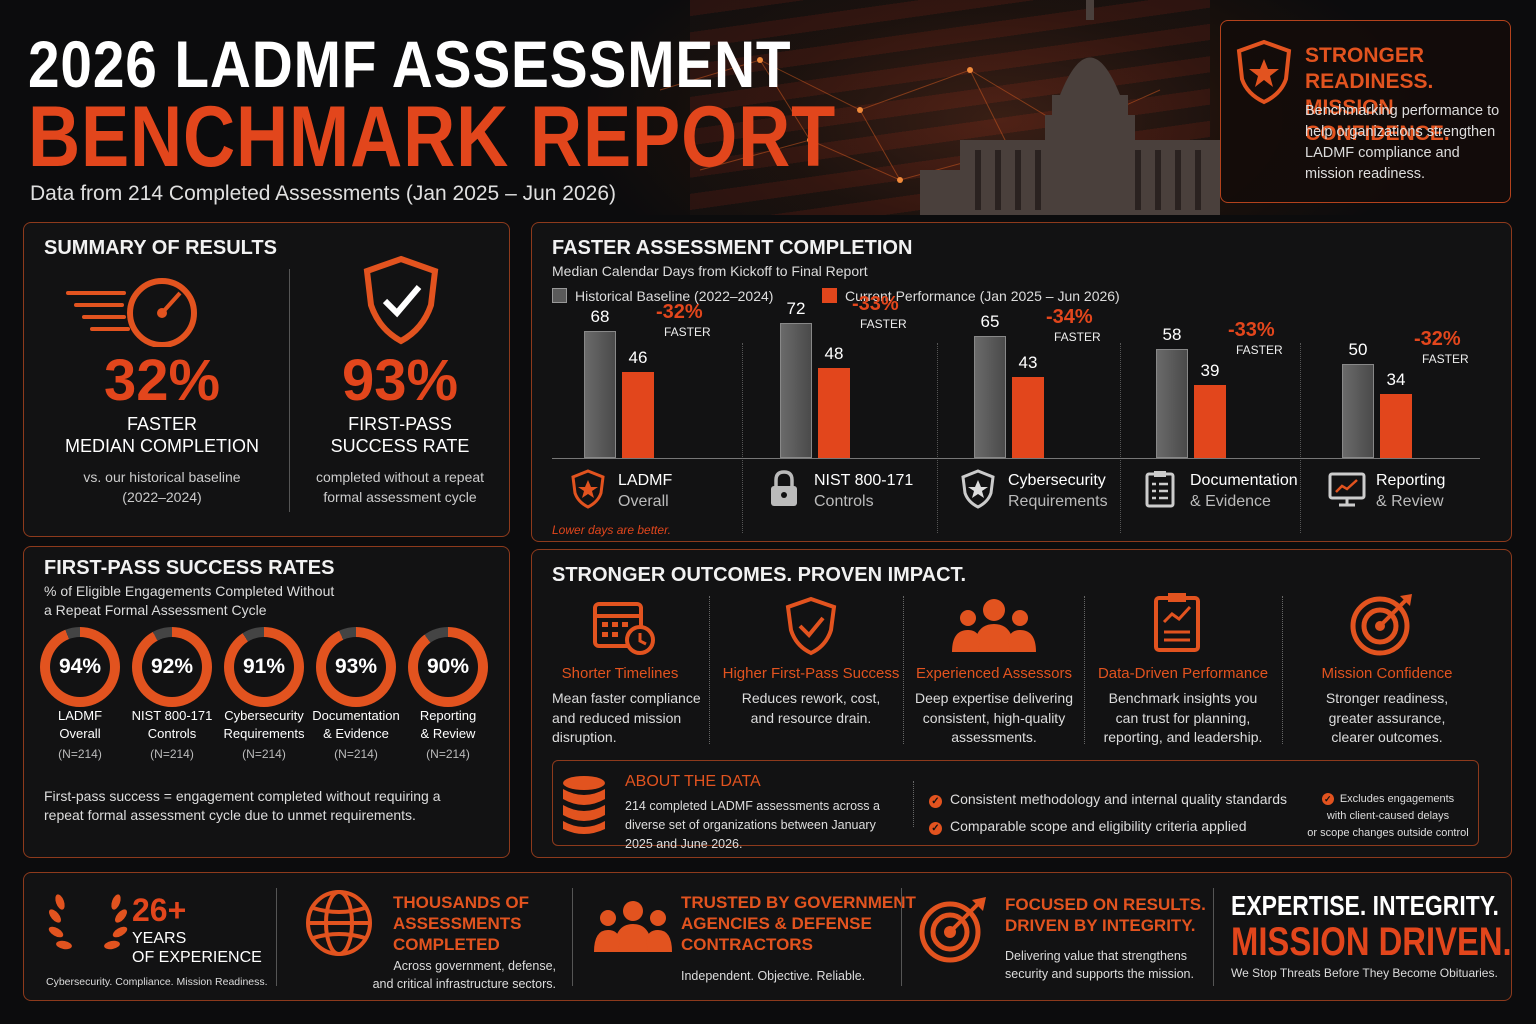 The height and width of the screenshot is (1024, 1536). Describe the element at coordinates (978, 489) in the screenshot. I see `shield-icon` at that location.